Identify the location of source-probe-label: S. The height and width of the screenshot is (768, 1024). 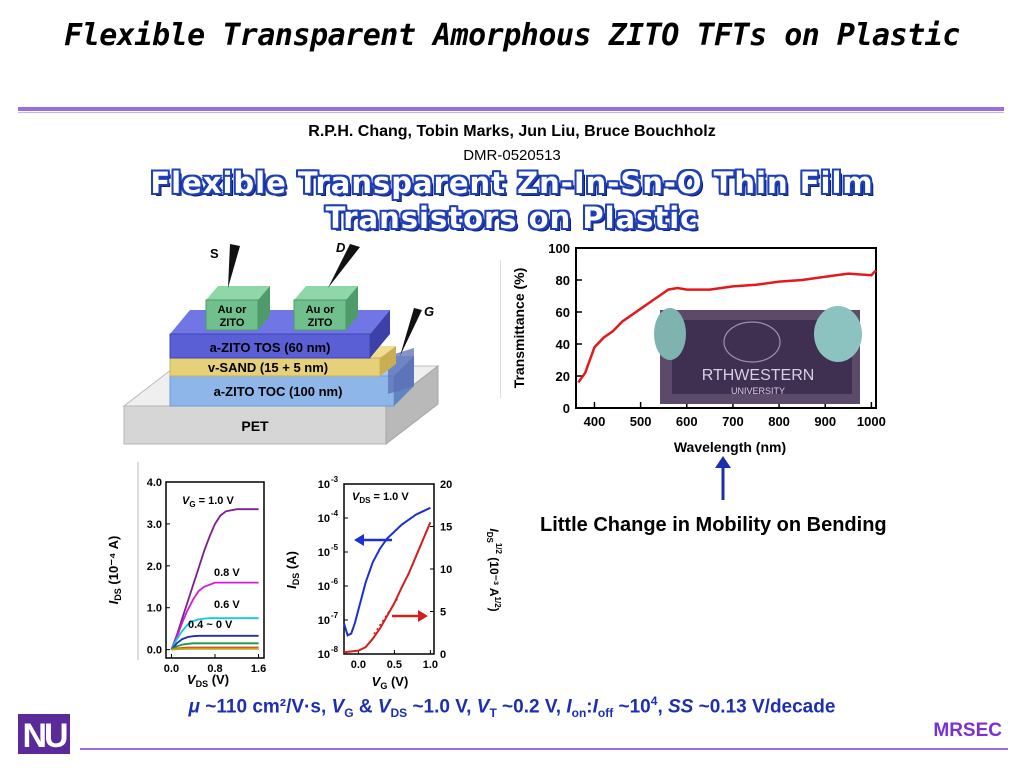
(214, 253).